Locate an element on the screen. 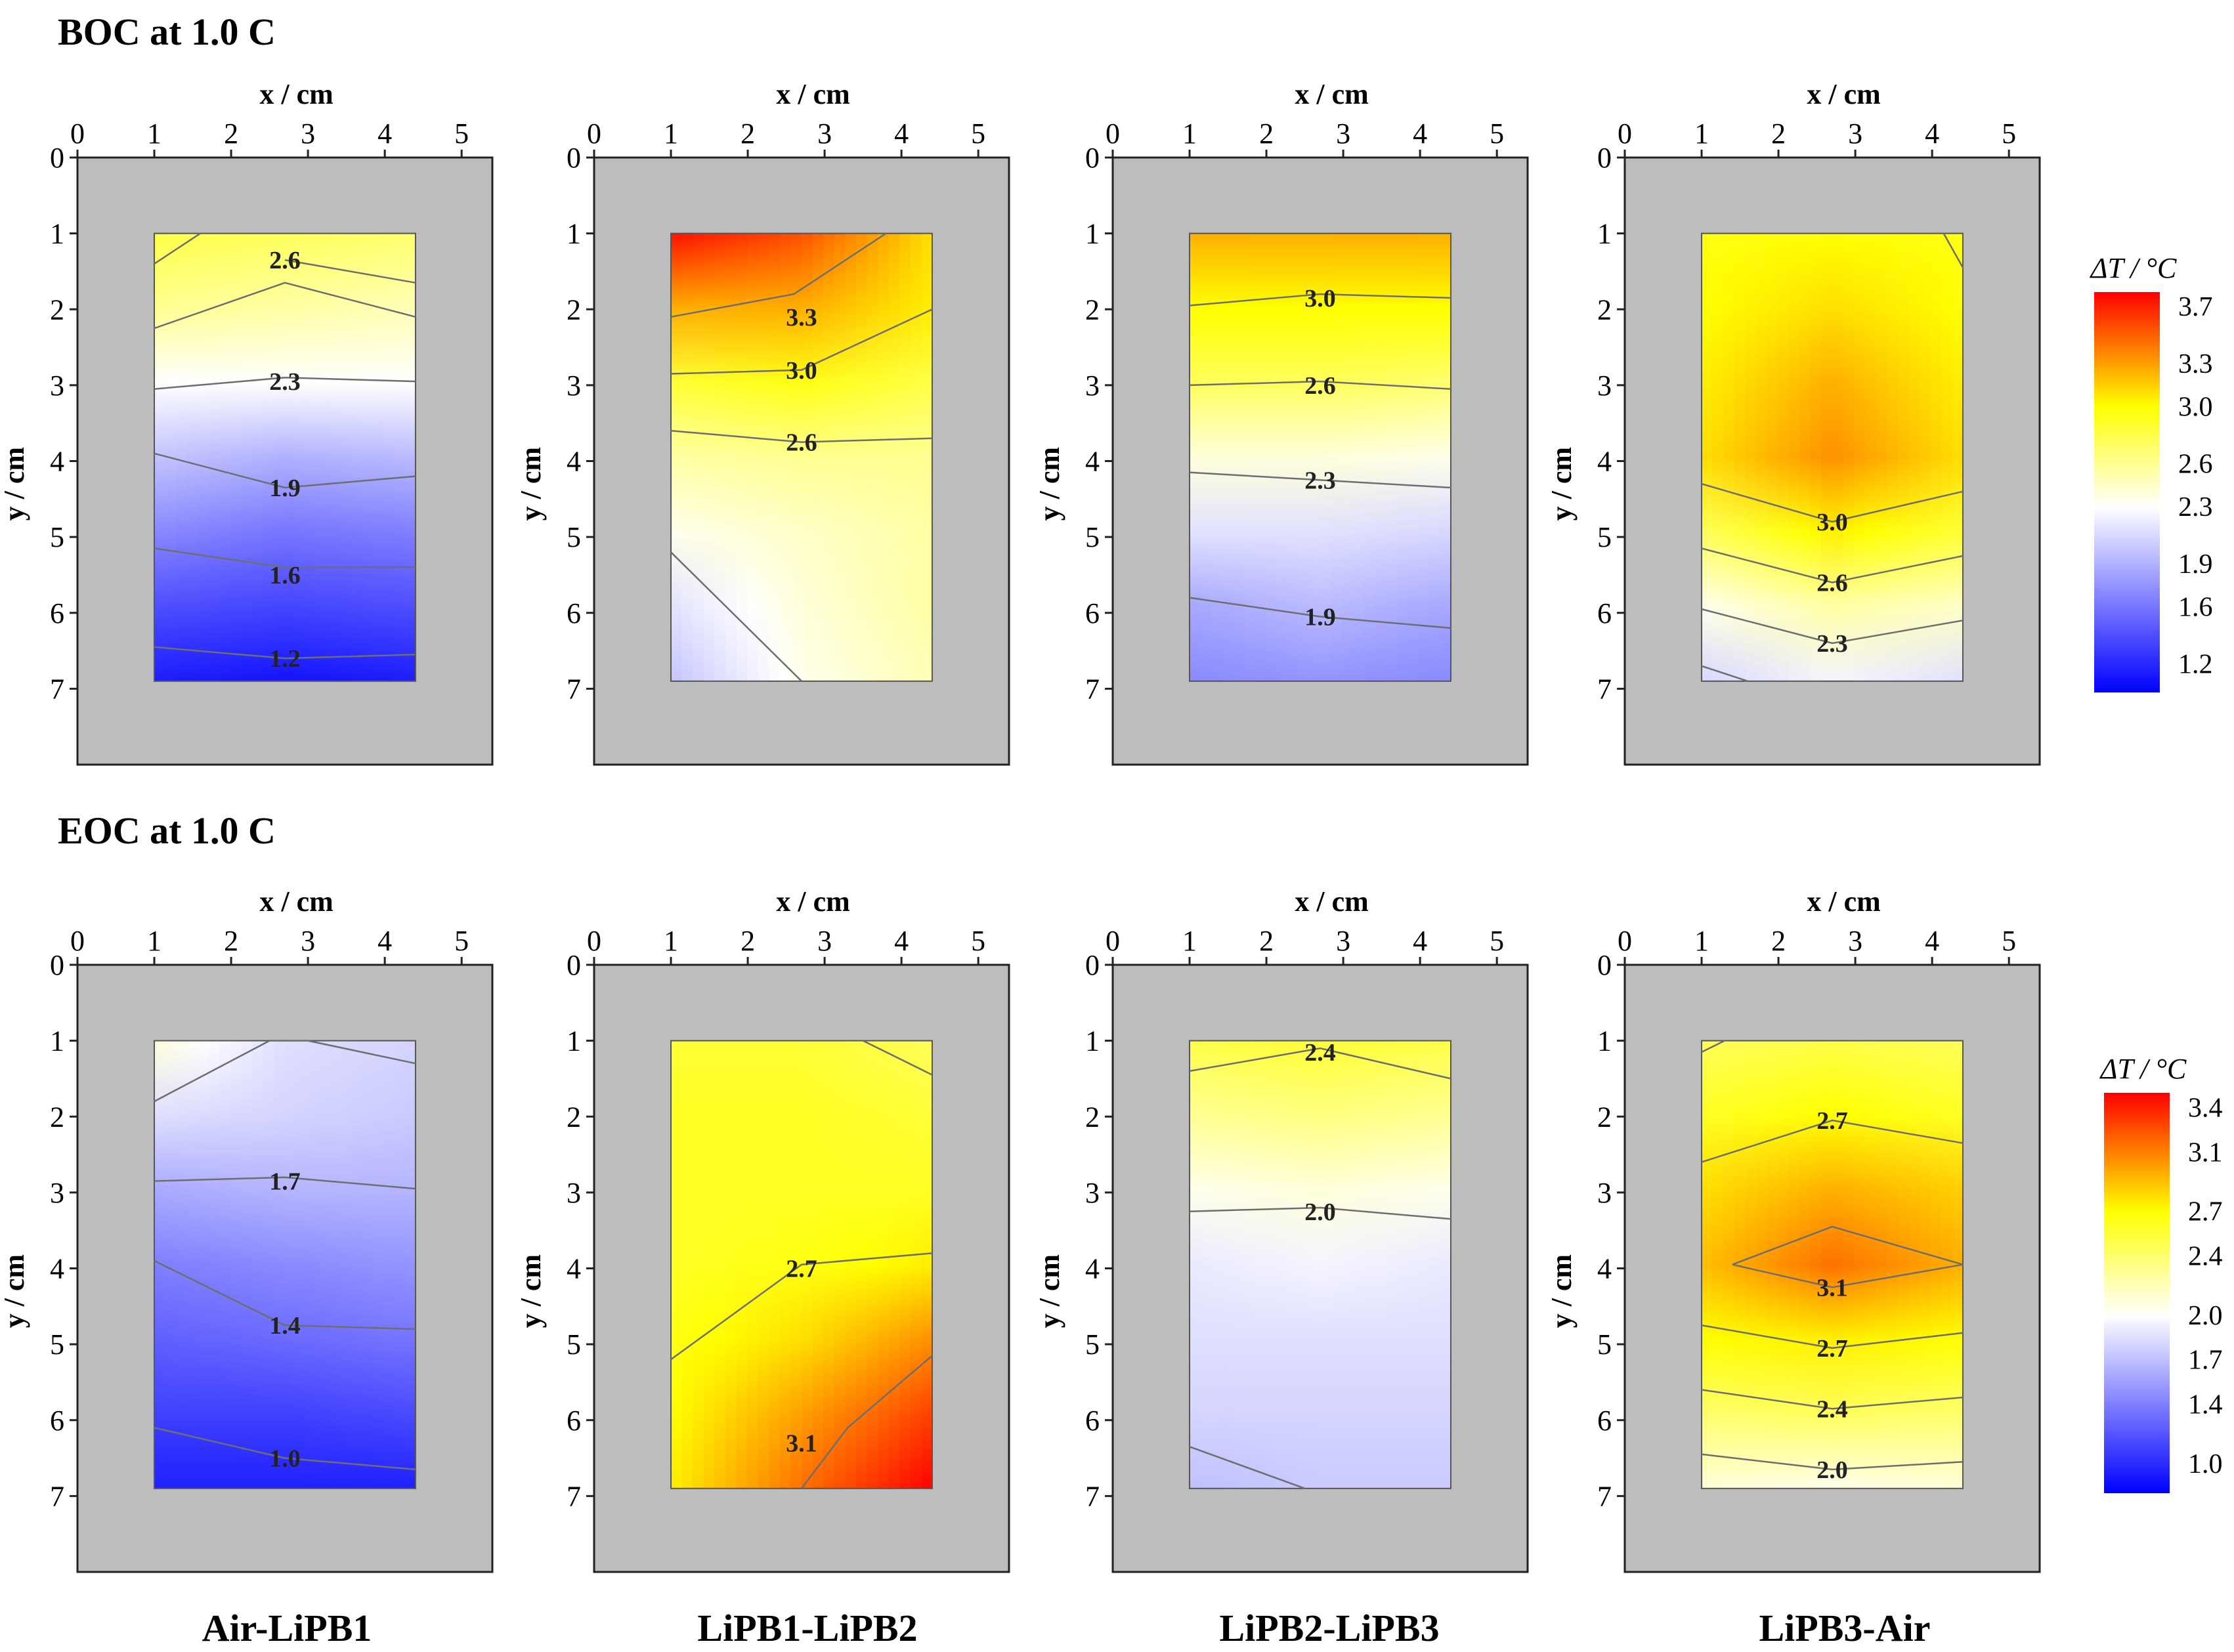 This screenshot has height=1652, width=2234. panel-caption-lipb1-lipb2: LiPB1-LiPB2 is located at coordinates (807, 1628).